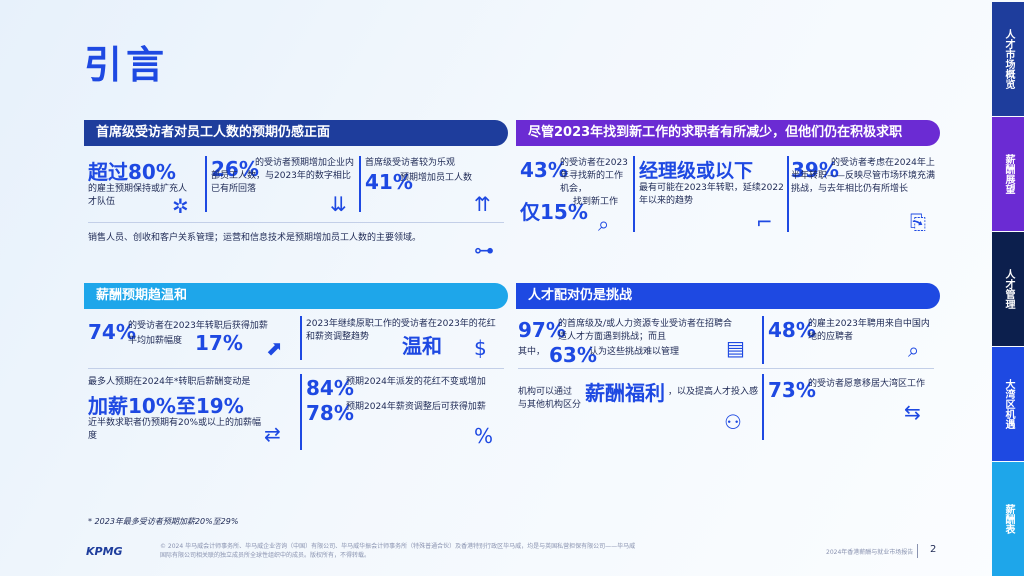 The image size is (1024, 576). What do you see at coordinates (255, 238) in the screenshot?
I see `p1-footer-text: 销售人员、创收和客户关系管理；运营和信息技术是预期增加员工人数的主要领域。` at bounding box center [255, 238].